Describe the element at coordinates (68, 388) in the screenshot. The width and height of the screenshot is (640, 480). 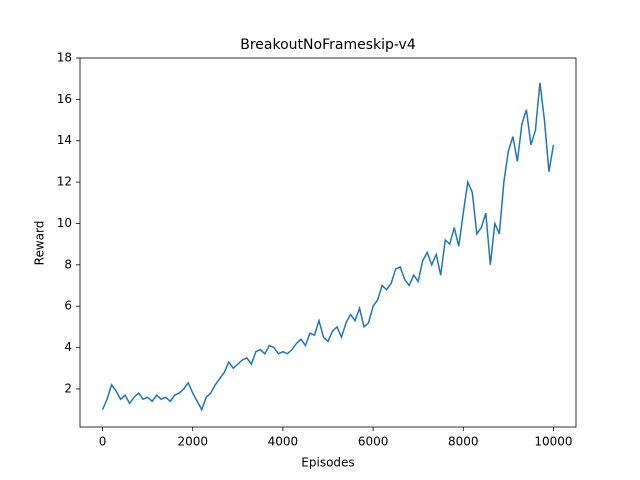
I see `y-tick-label: 2` at that location.